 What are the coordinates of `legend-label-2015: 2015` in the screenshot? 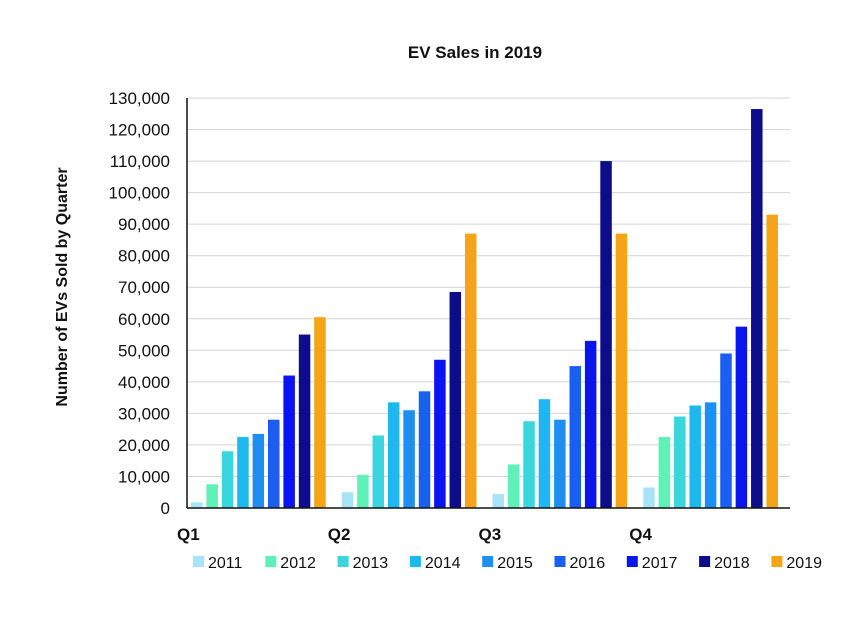 It's located at (515, 563).